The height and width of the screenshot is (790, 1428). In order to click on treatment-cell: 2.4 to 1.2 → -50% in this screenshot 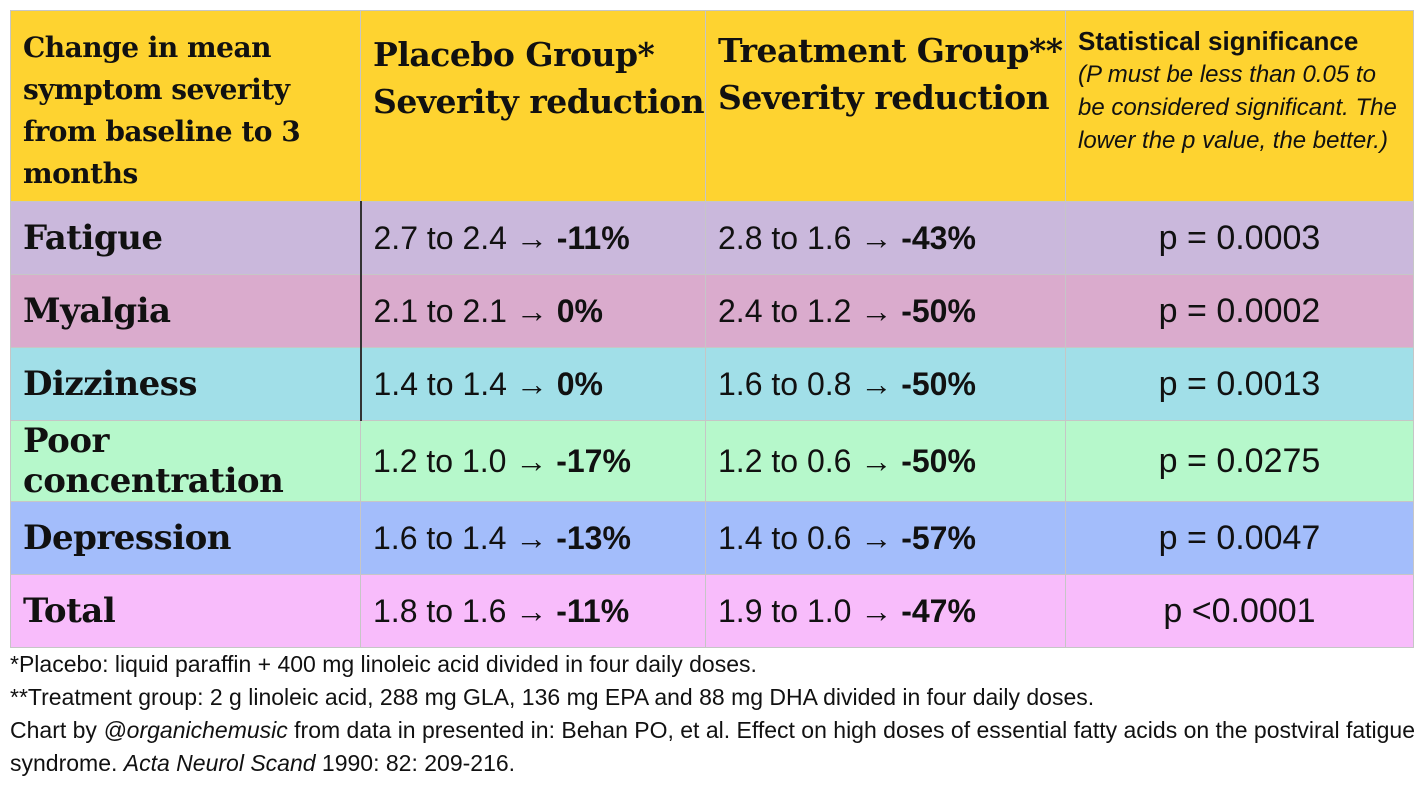, I will do `click(885, 311)`.